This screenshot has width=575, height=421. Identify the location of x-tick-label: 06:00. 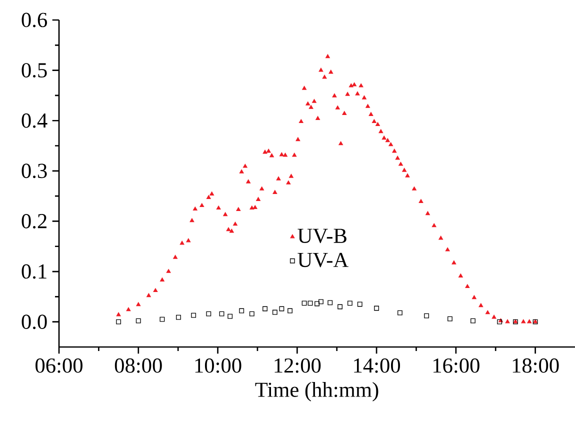
(59, 365).